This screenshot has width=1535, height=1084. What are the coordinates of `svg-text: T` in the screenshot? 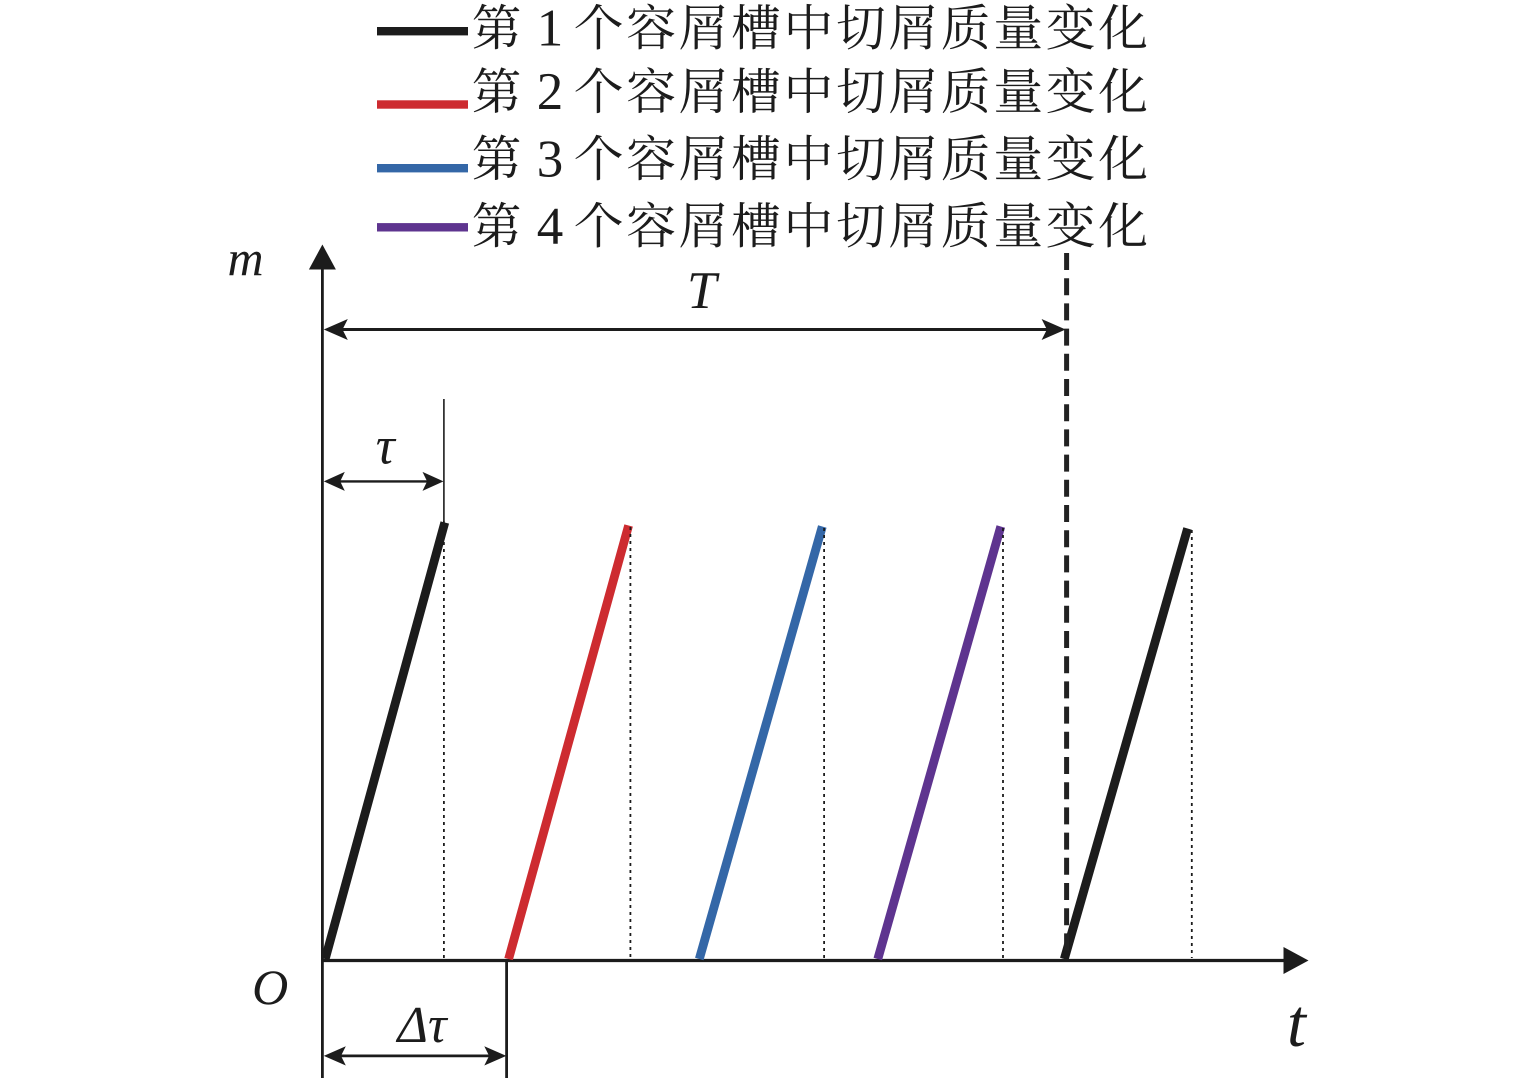 It's located at (703, 291).